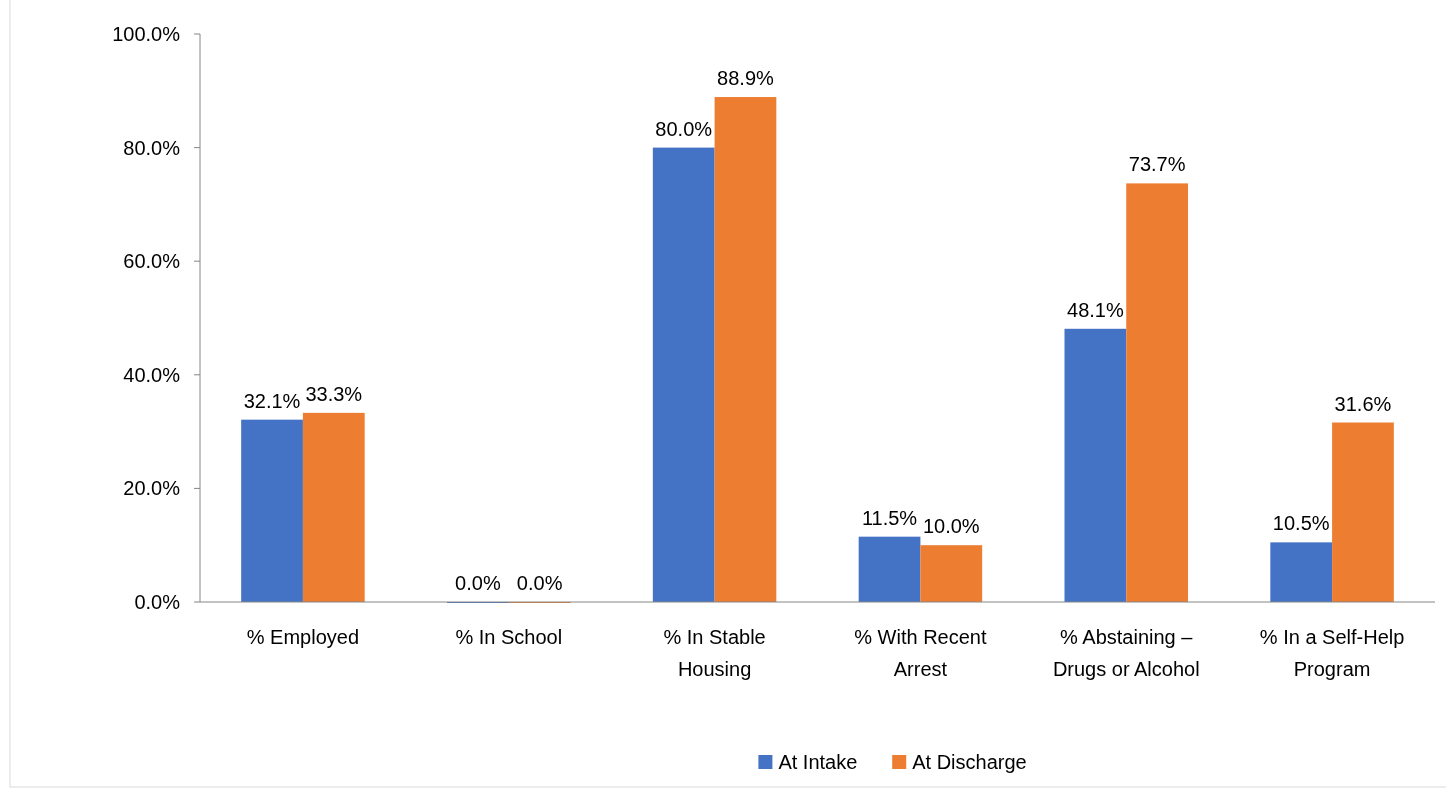 Image resolution: width=1446 pixels, height=791 pixels. What do you see at coordinates (334, 393) in the screenshot?
I see `data-label: 33.3%` at bounding box center [334, 393].